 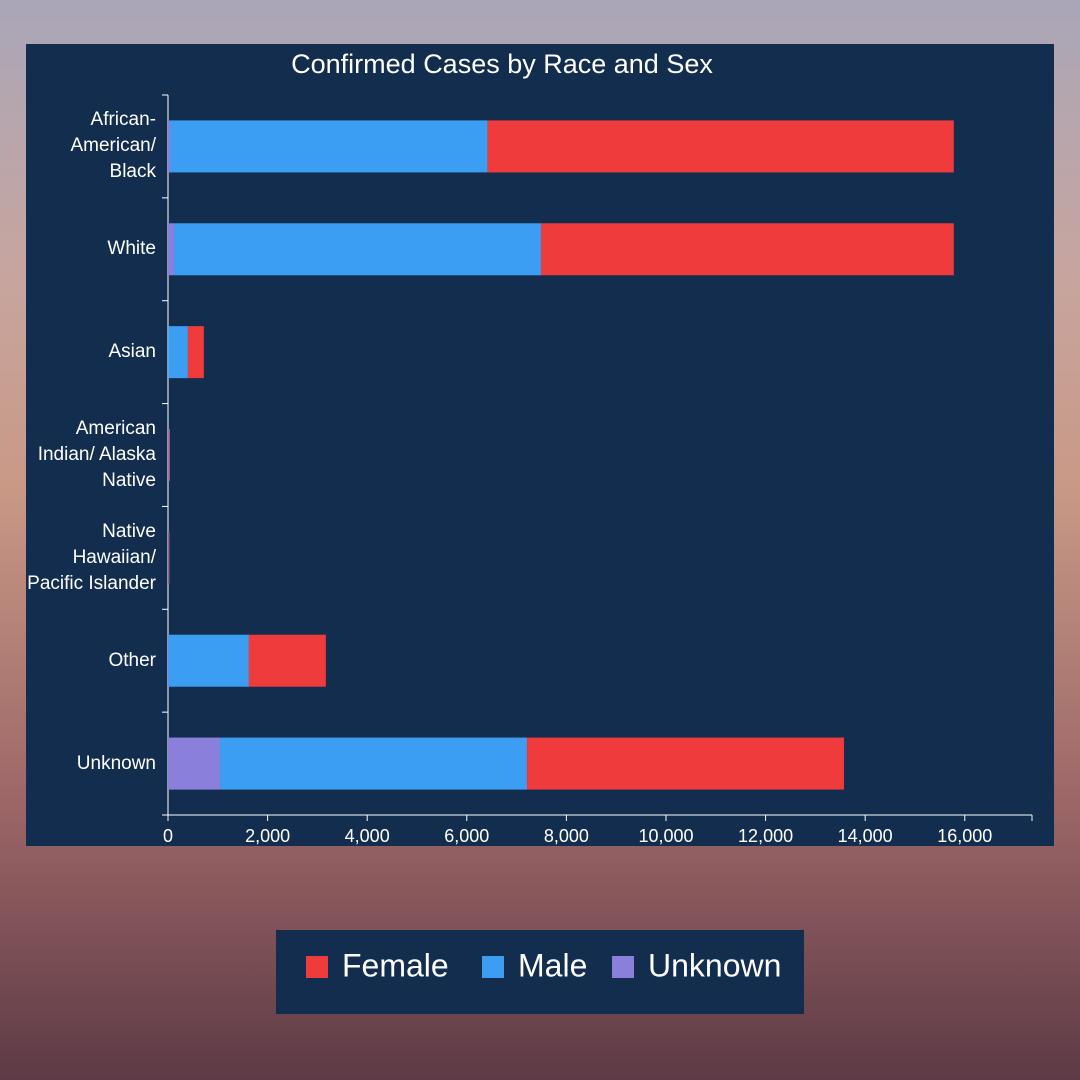 What do you see at coordinates (132, 660) in the screenshot?
I see `y-tick-label: Other` at bounding box center [132, 660].